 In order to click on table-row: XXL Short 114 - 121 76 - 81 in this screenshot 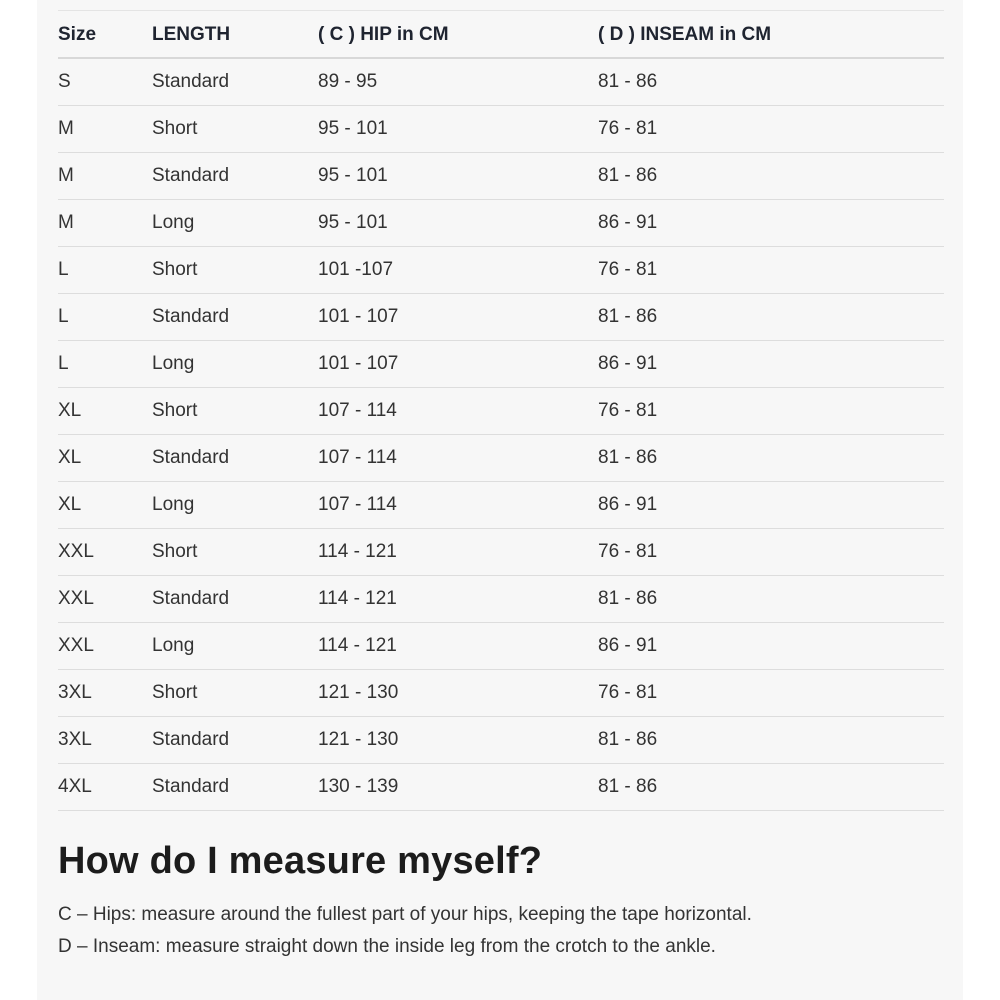, I will do `click(501, 552)`.